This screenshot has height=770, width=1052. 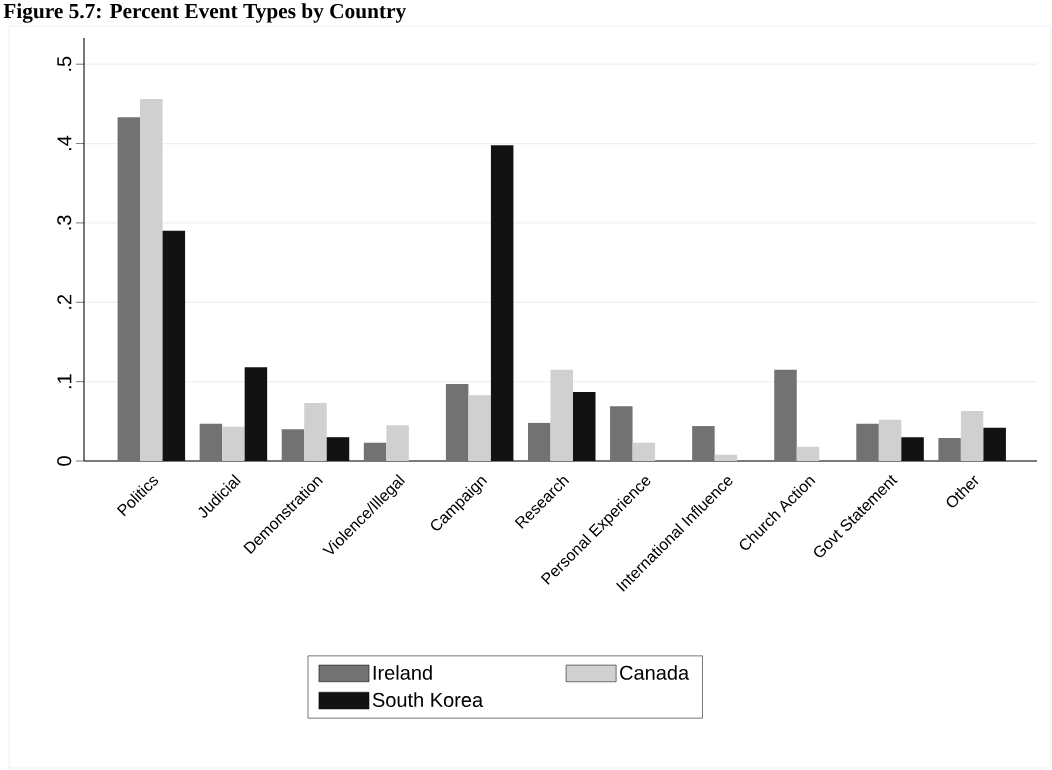 What do you see at coordinates (64, 143) in the screenshot?
I see `y-tick-label: .4` at bounding box center [64, 143].